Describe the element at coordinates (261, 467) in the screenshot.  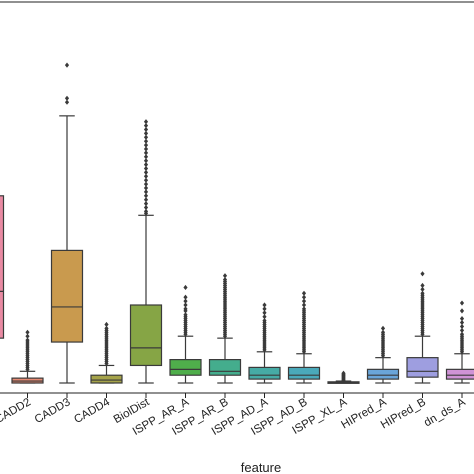
I see `x-axis-title: feature` at that location.